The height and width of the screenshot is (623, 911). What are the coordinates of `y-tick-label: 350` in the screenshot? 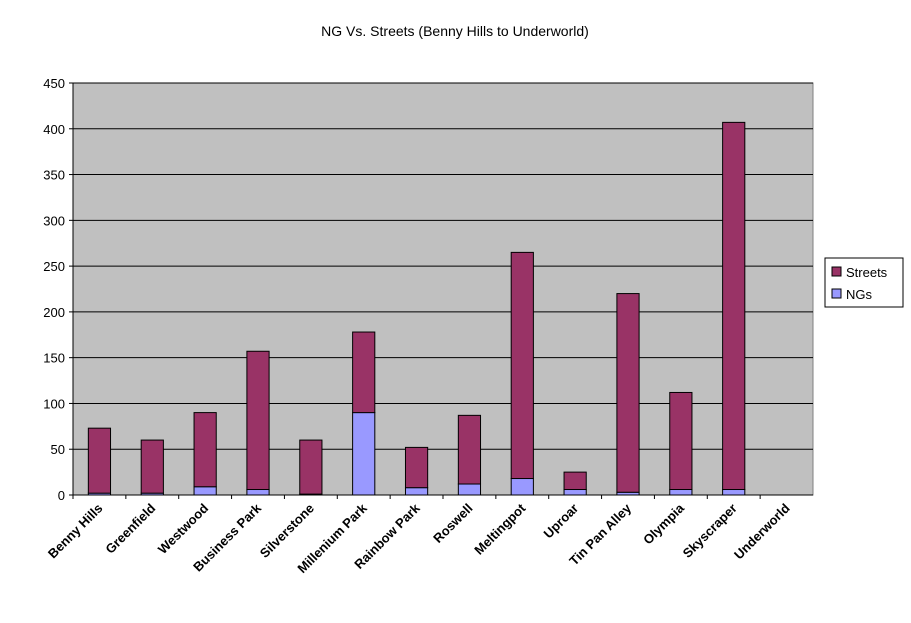 It's located at (54, 175).